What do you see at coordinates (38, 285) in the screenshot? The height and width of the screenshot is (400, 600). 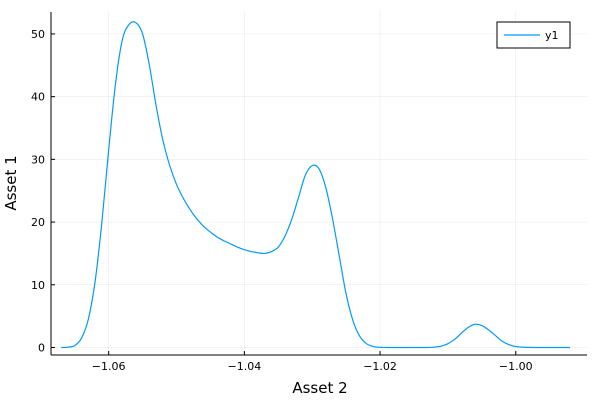 I see `y-tick-label: 10` at bounding box center [38, 285].